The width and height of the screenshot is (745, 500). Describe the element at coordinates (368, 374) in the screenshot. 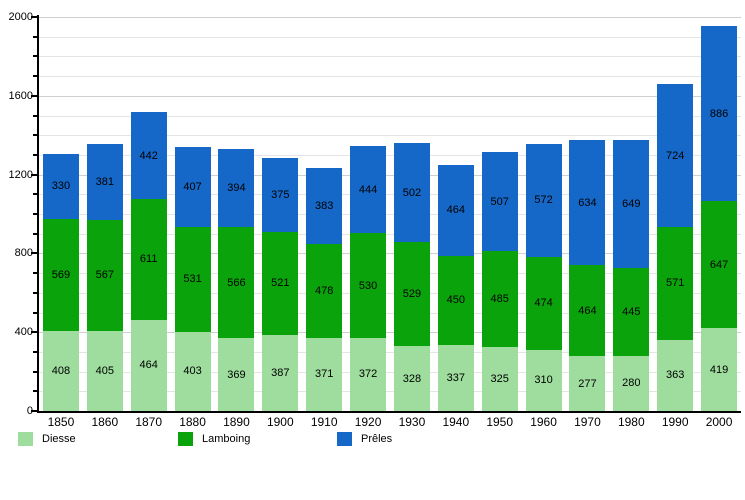

I see `bar-segment-diesse: 372` at that location.